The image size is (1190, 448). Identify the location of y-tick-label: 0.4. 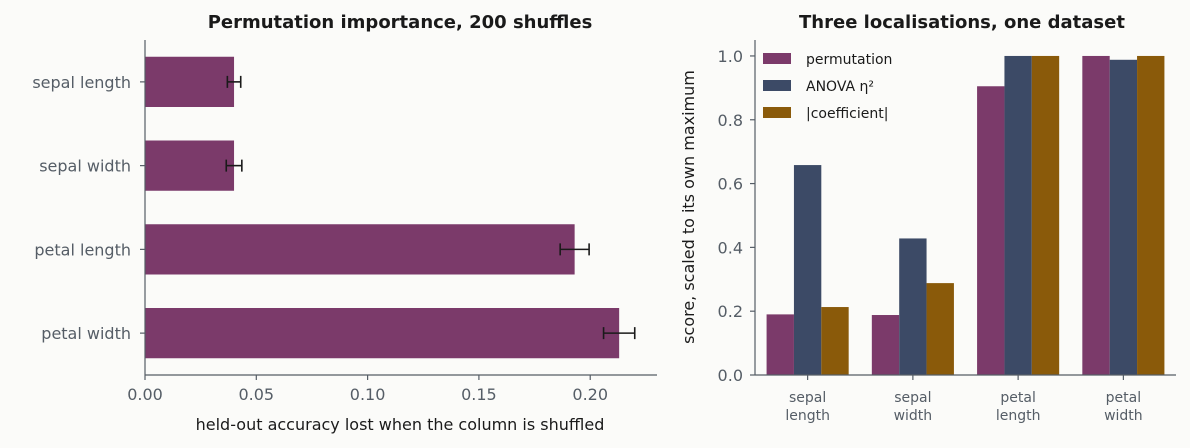
(730, 247).